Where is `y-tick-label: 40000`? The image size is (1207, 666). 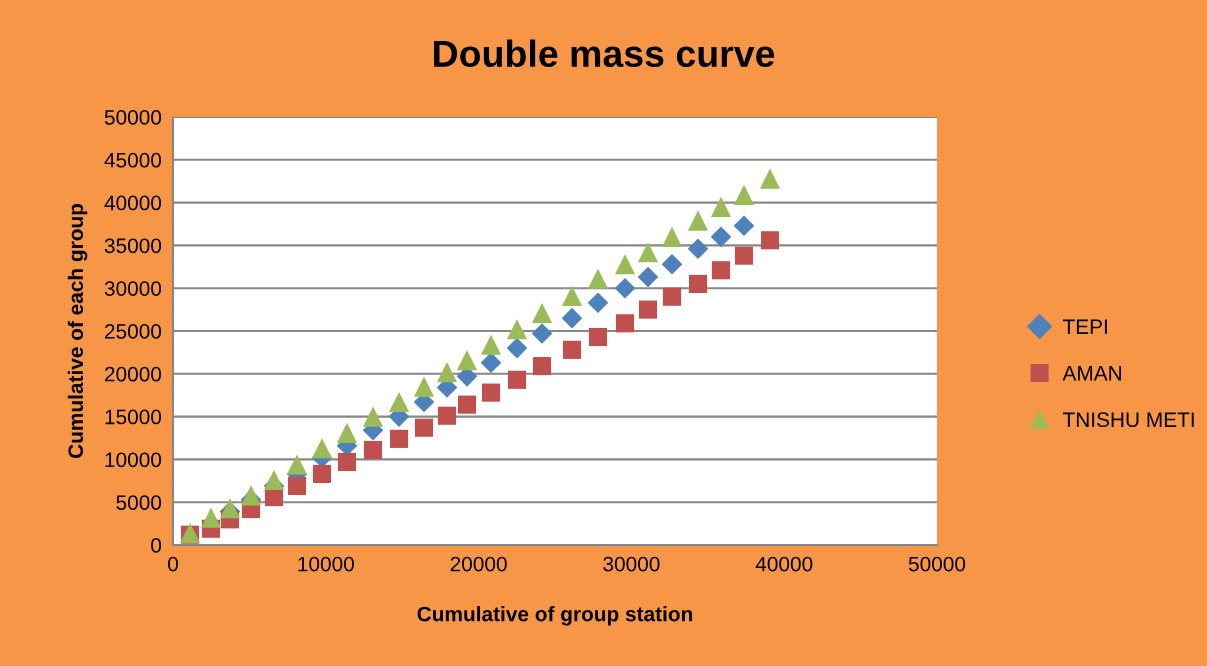 y-tick-label: 40000 is located at coordinates (133, 203).